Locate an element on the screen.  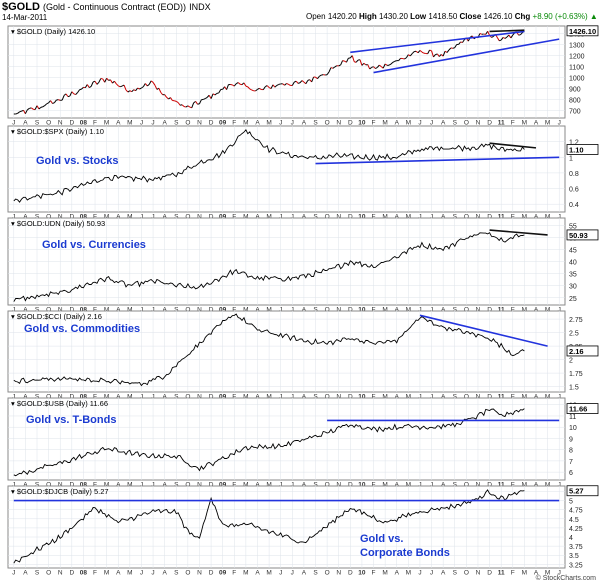
close-label: Close is located at coordinates (470, 16).